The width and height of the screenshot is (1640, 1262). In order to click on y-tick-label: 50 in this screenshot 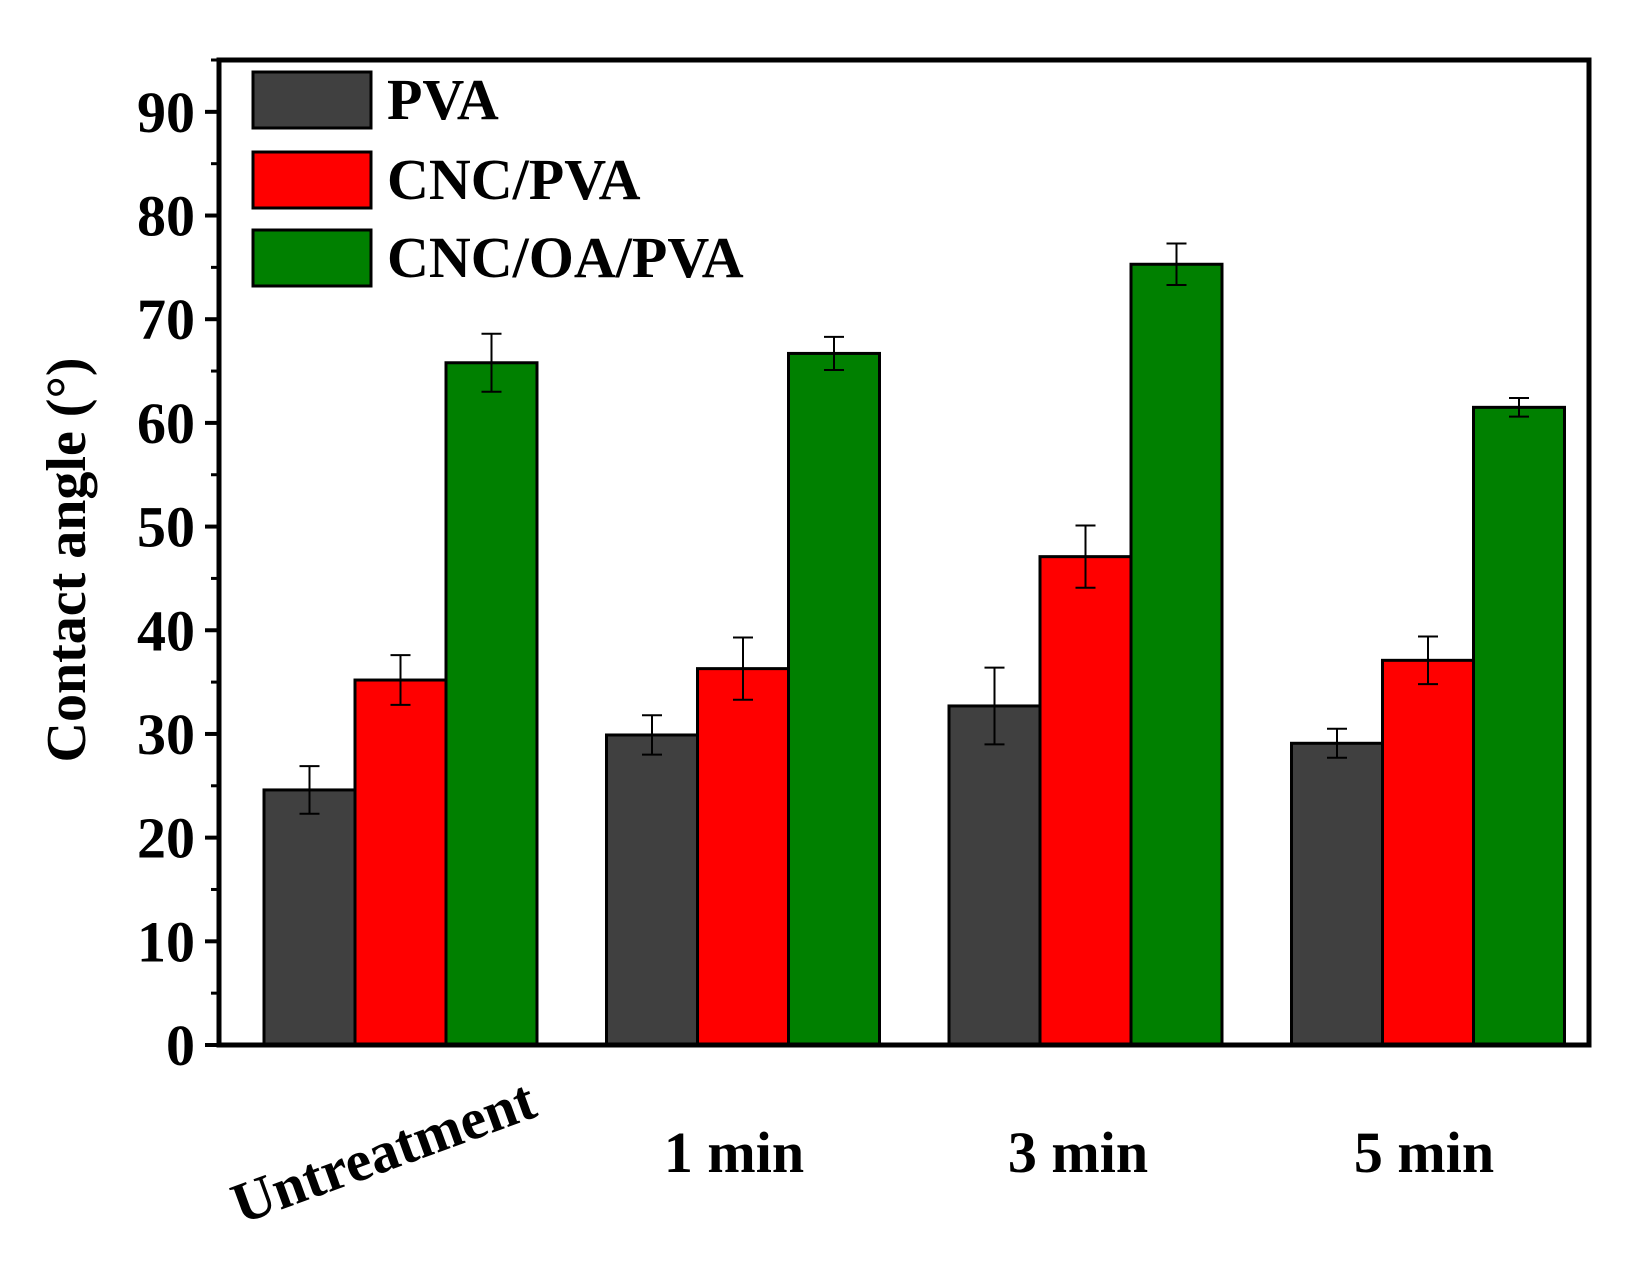, I will do `click(166, 527)`.